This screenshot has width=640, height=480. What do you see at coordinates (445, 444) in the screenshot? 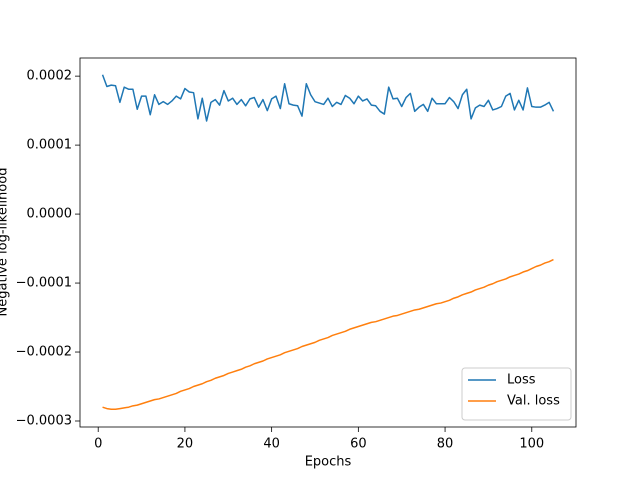
I see `x-tick-label: 80` at bounding box center [445, 444].